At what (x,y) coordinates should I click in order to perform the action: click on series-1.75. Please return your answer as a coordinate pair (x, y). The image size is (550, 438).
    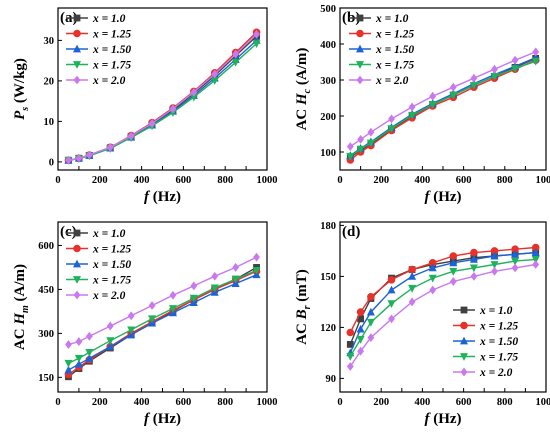
    Looking at the image, I should click on (442, 109).